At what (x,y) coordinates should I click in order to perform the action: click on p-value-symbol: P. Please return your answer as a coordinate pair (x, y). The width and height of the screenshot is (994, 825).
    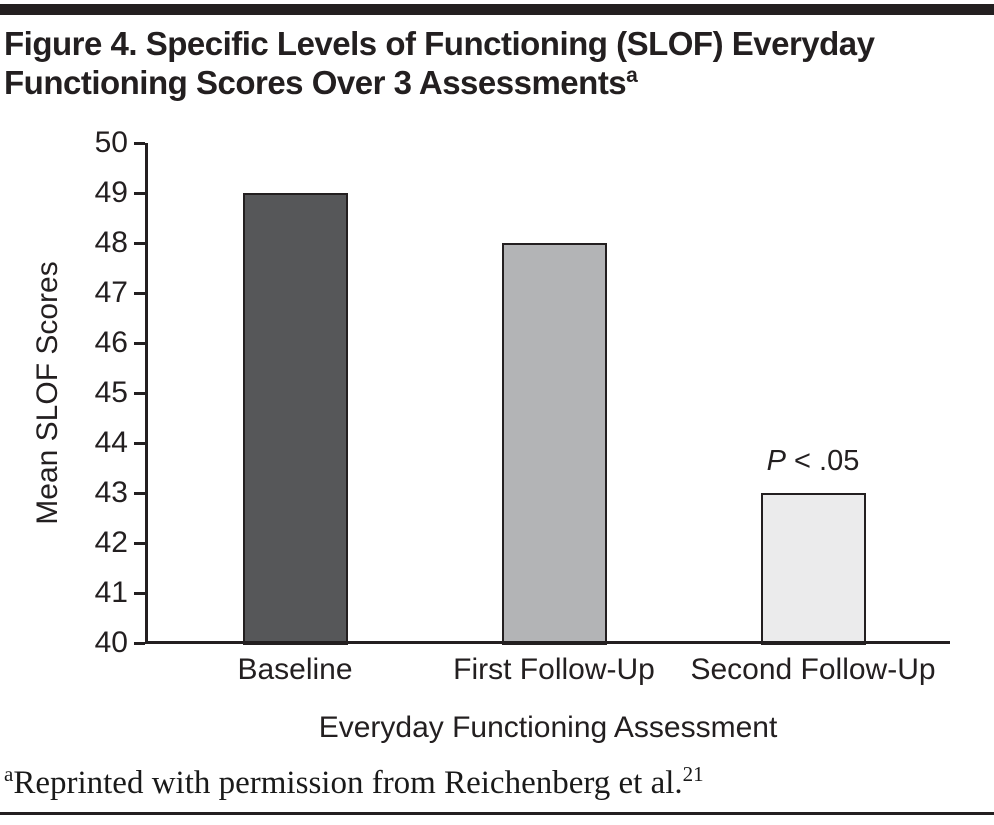
    Looking at the image, I should click on (776, 461).